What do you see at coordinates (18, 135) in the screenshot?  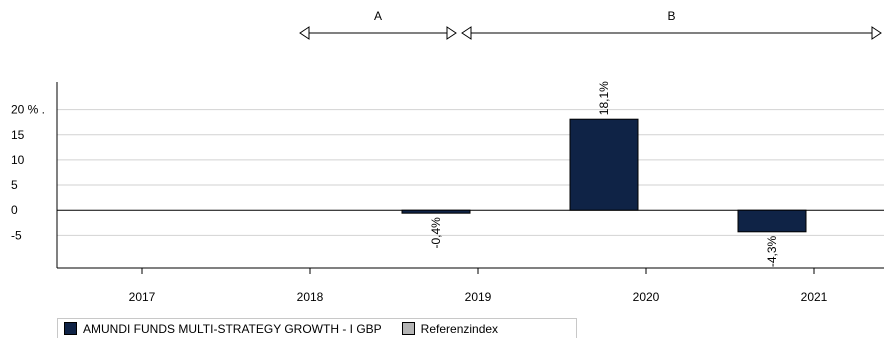 I see `y-tick-label: 15` at bounding box center [18, 135].